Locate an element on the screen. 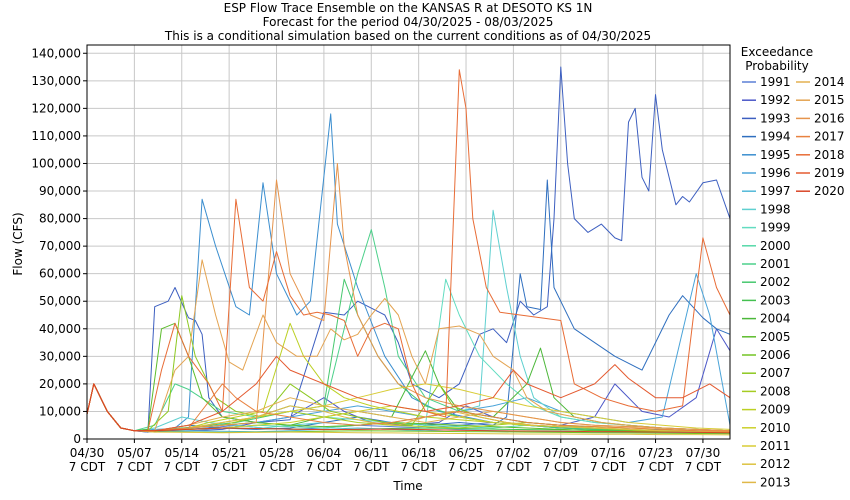 Image resolution: width=850 pixels, height=500 pixels. legend-label-2010: 2010 is located at coordinates (775, 428).